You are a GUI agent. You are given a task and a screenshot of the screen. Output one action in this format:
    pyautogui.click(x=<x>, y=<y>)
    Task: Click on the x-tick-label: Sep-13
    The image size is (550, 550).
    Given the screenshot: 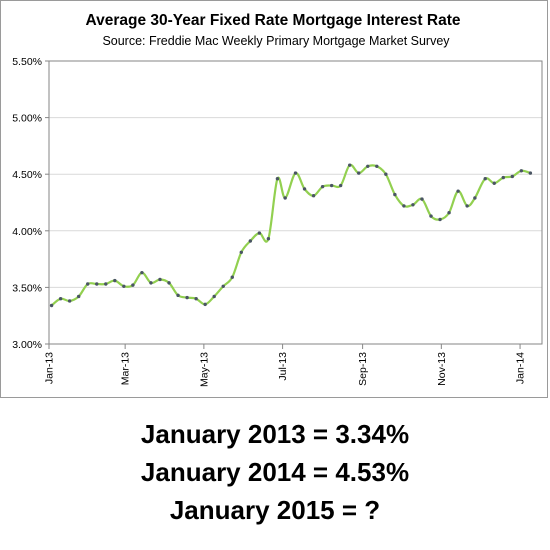 What is the action you would take?
    pyautogui.click(x=363, y=369)
    